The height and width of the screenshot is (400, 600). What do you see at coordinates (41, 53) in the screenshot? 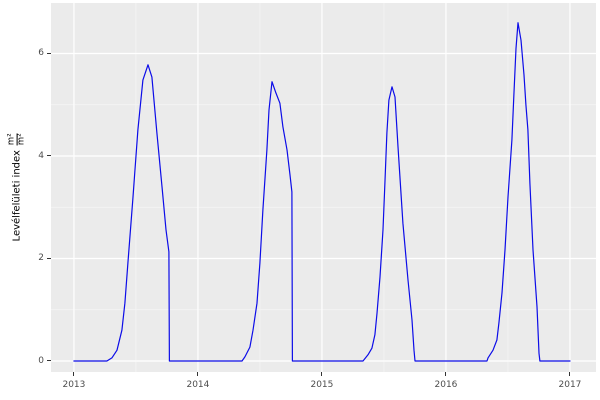
I see `y-axis-tick-label: 6` at bounding box center [41, 53].